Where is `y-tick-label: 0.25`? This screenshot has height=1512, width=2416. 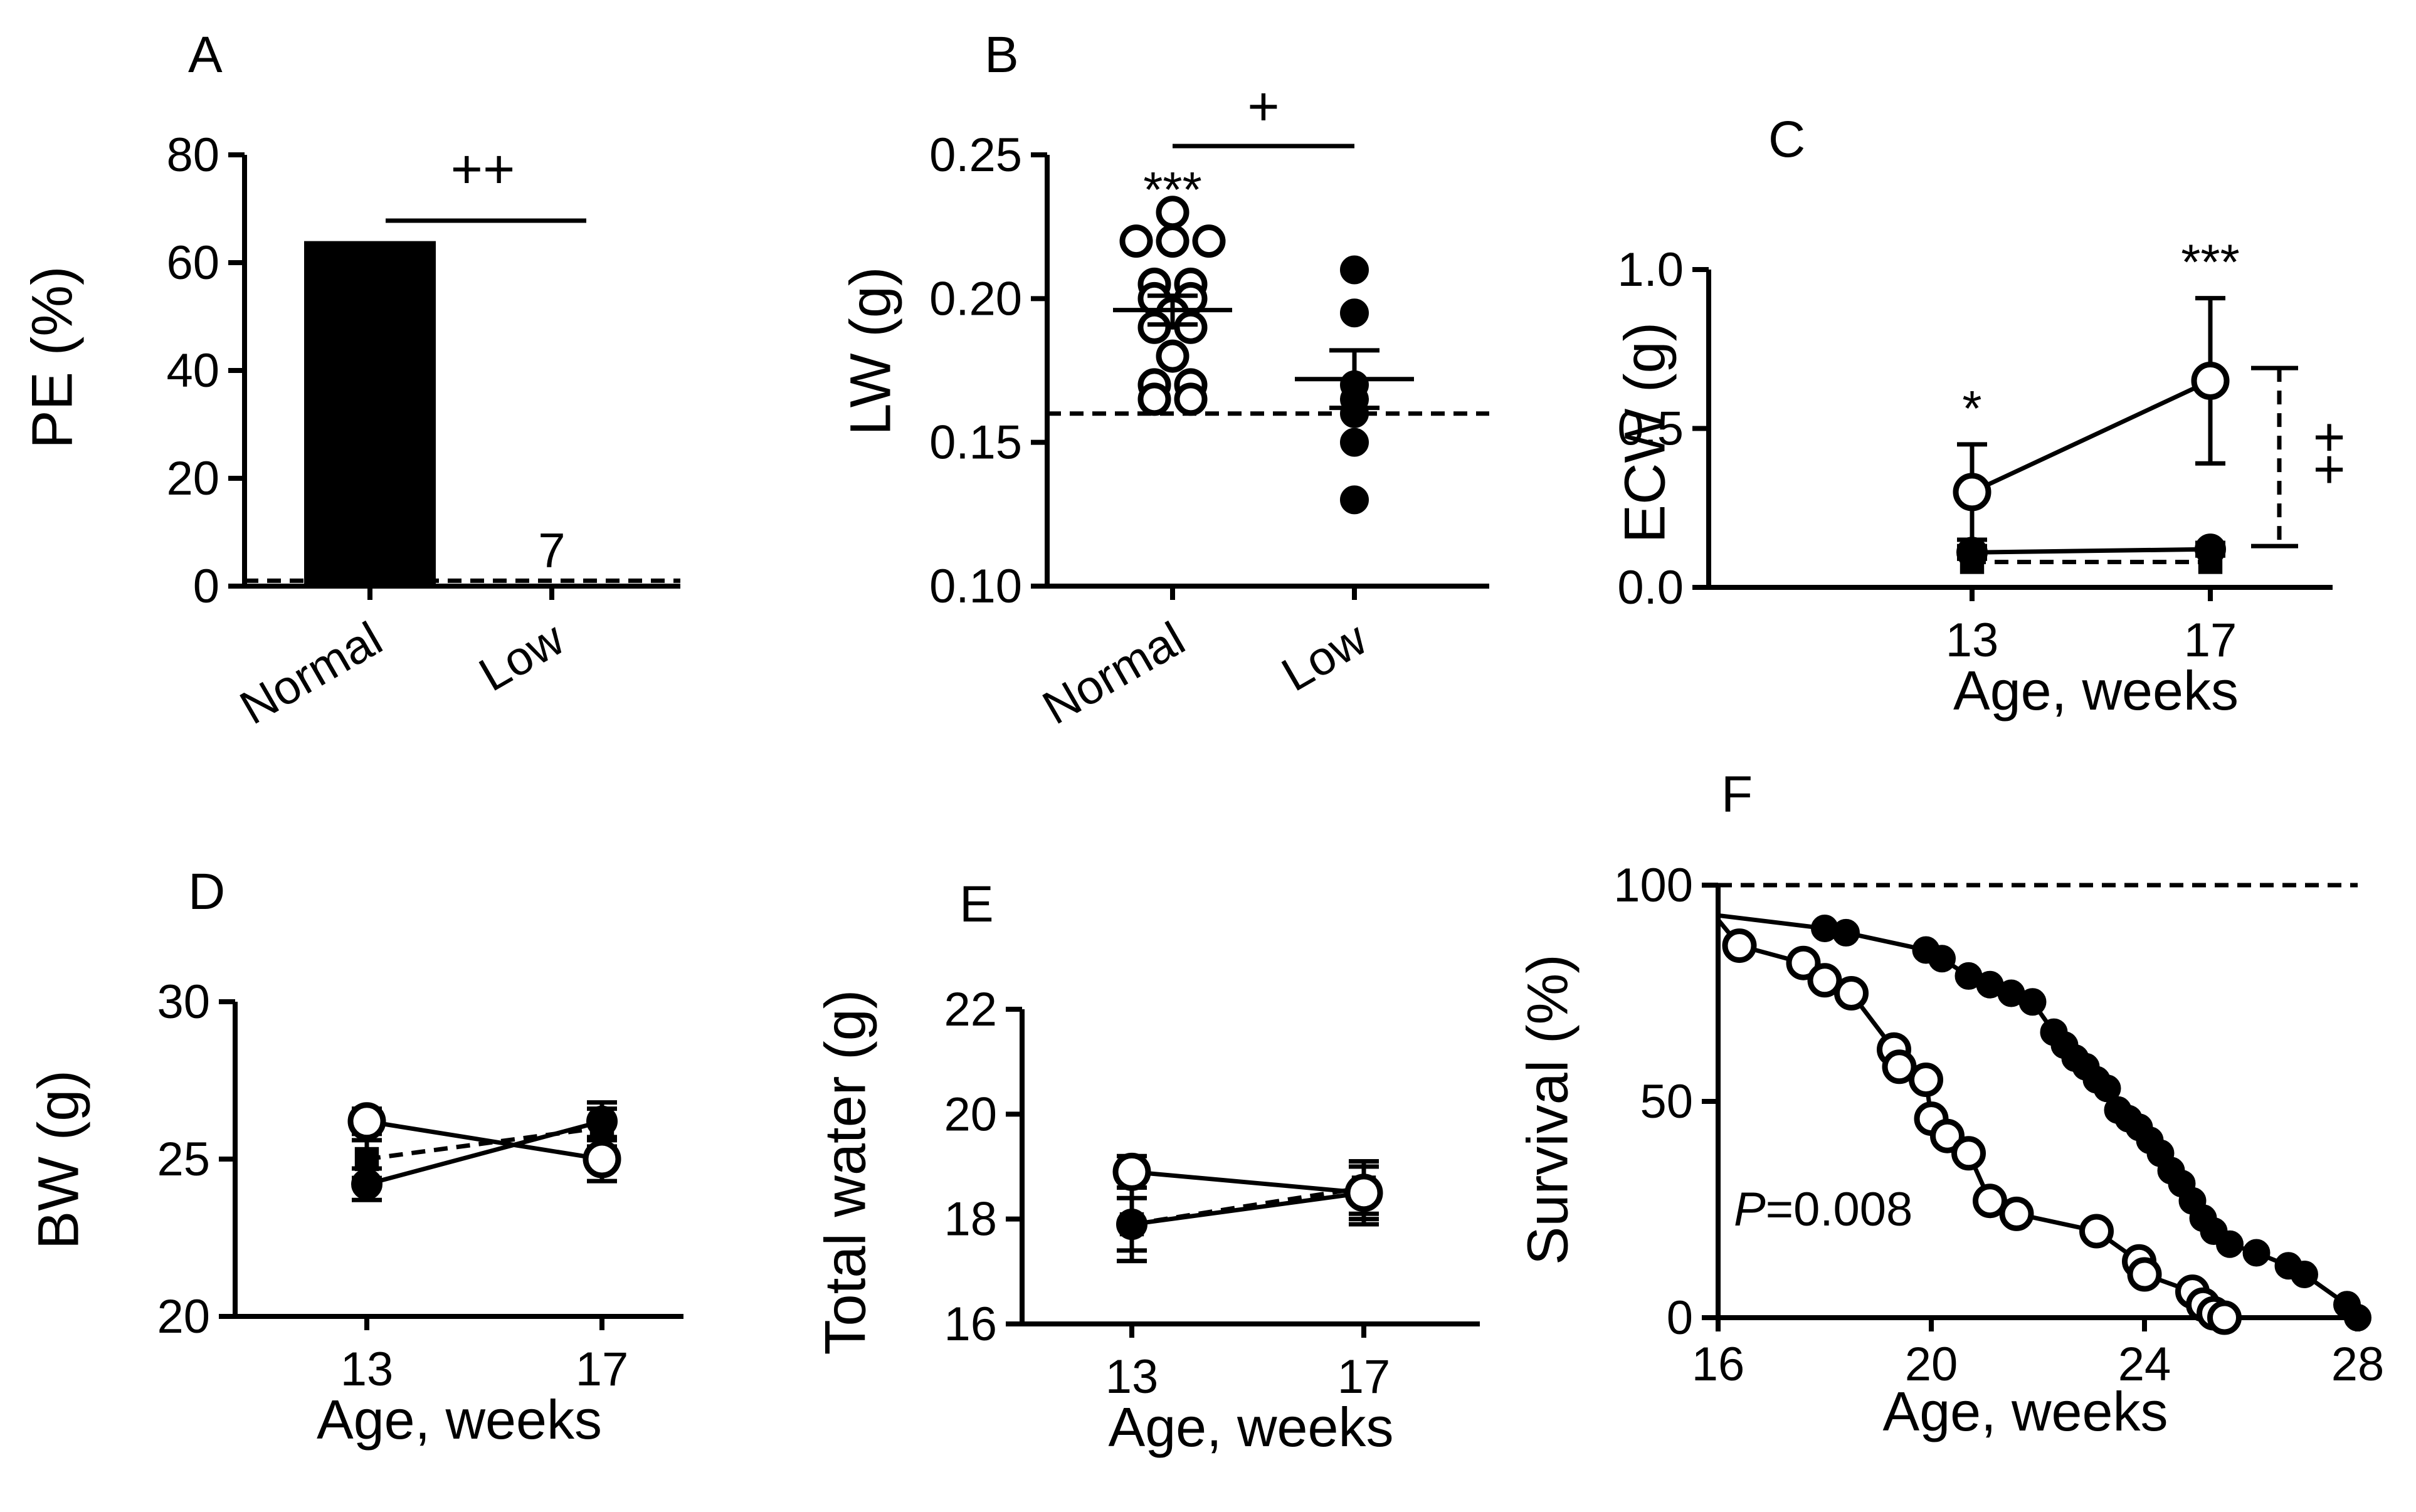 y-tick-label: 0.25 is located at coordinates (975, 156).